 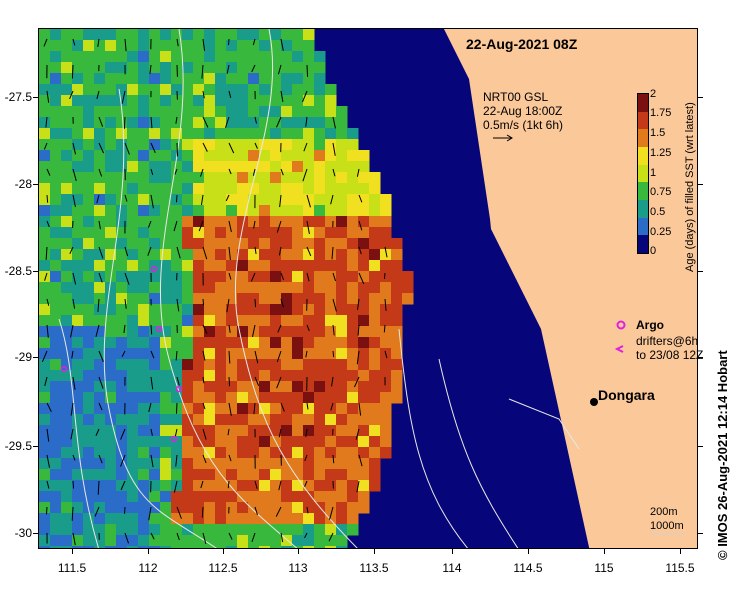 What do you see at coordinates (35, 97) in the screenshot?
I see `lat-tick-mark` at bounding box center [35, 97].